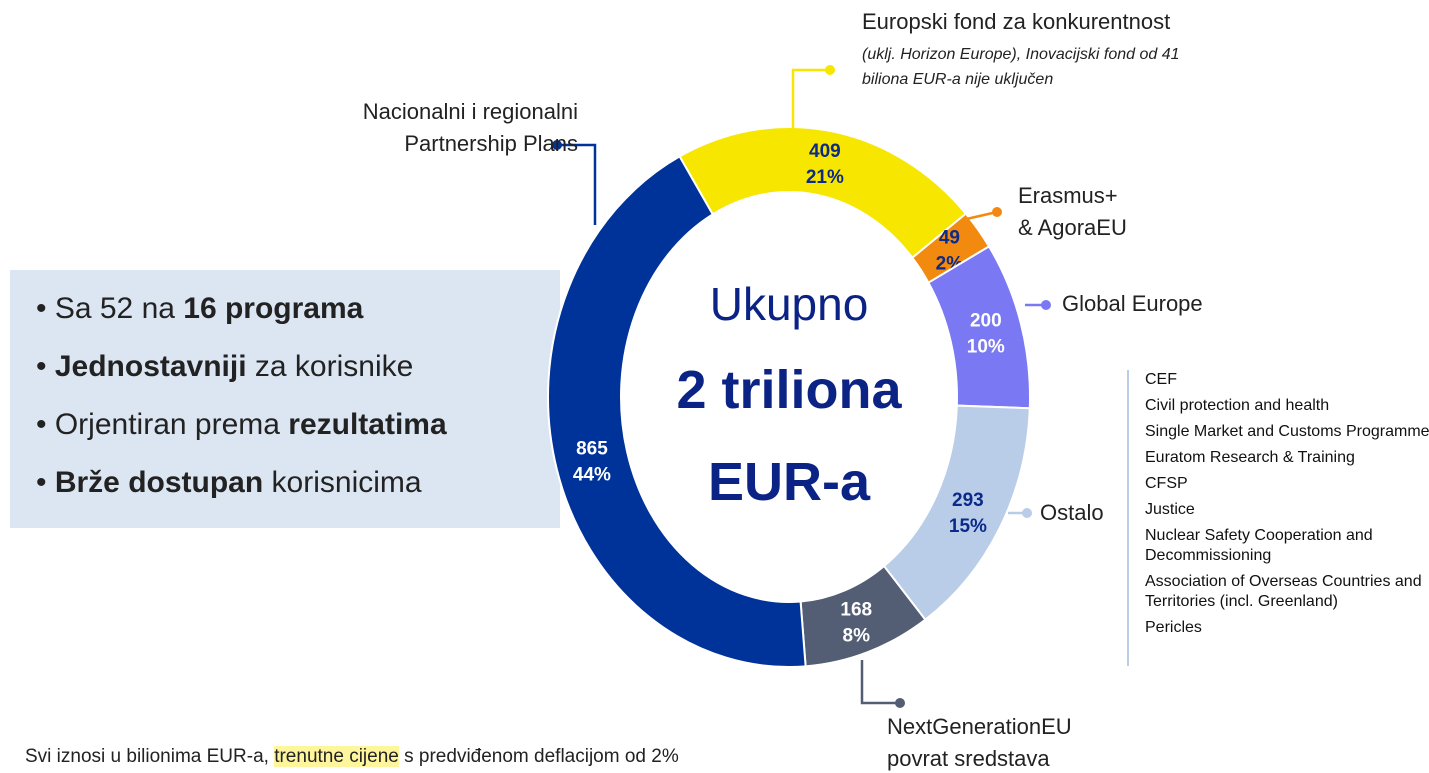 This screenshot has height=773, width=1429. What do you see at coordinates (592, 474) in the screenshot?
I see `share-label: 44%` at bounding box center [592, 474].